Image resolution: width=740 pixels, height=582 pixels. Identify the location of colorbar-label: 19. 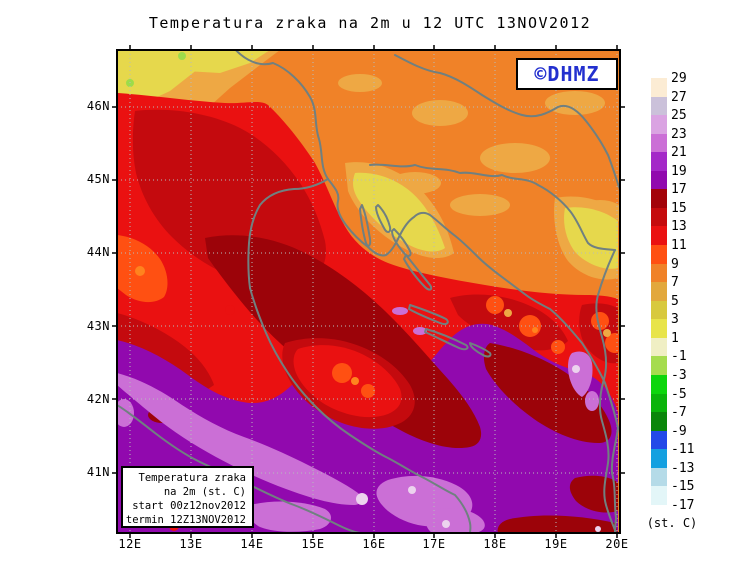
(679, 171).